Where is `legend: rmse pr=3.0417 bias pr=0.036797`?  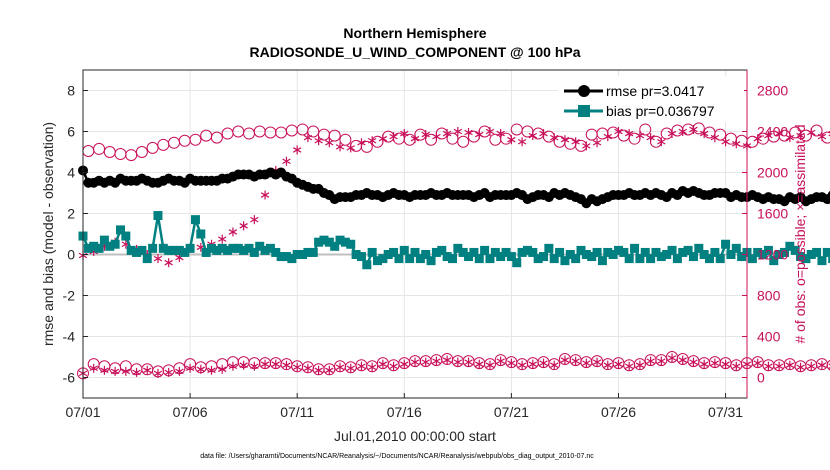
legend: rmse pr=3.0417 bias pr=0.036797 is located at coordinates (651, 99).